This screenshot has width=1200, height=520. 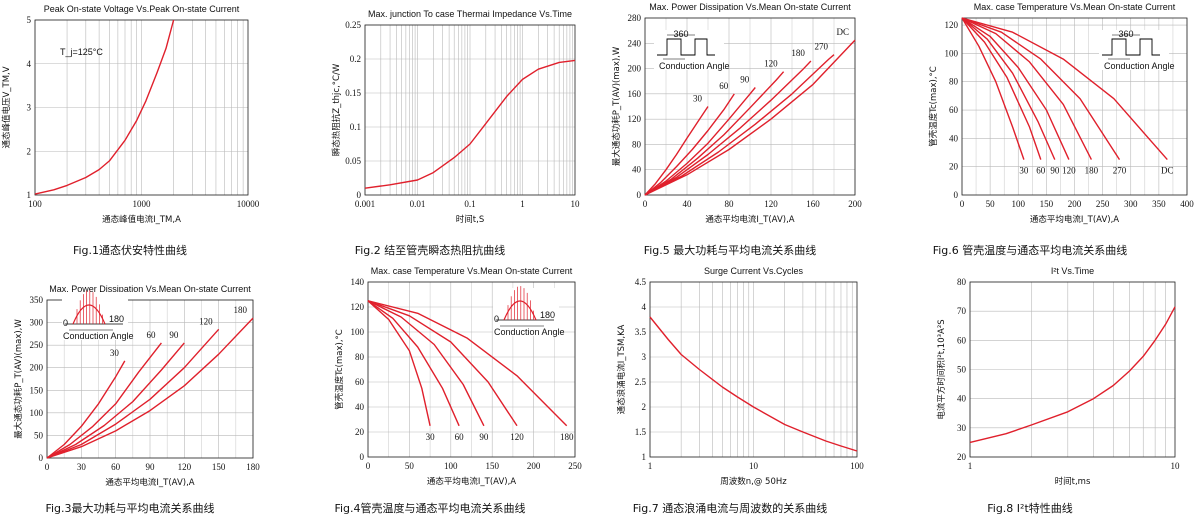 What do you see at coordinates (637, 170) in the screenshot?
I see `fig5-ytick: 40` at bounding box center [637, 170].